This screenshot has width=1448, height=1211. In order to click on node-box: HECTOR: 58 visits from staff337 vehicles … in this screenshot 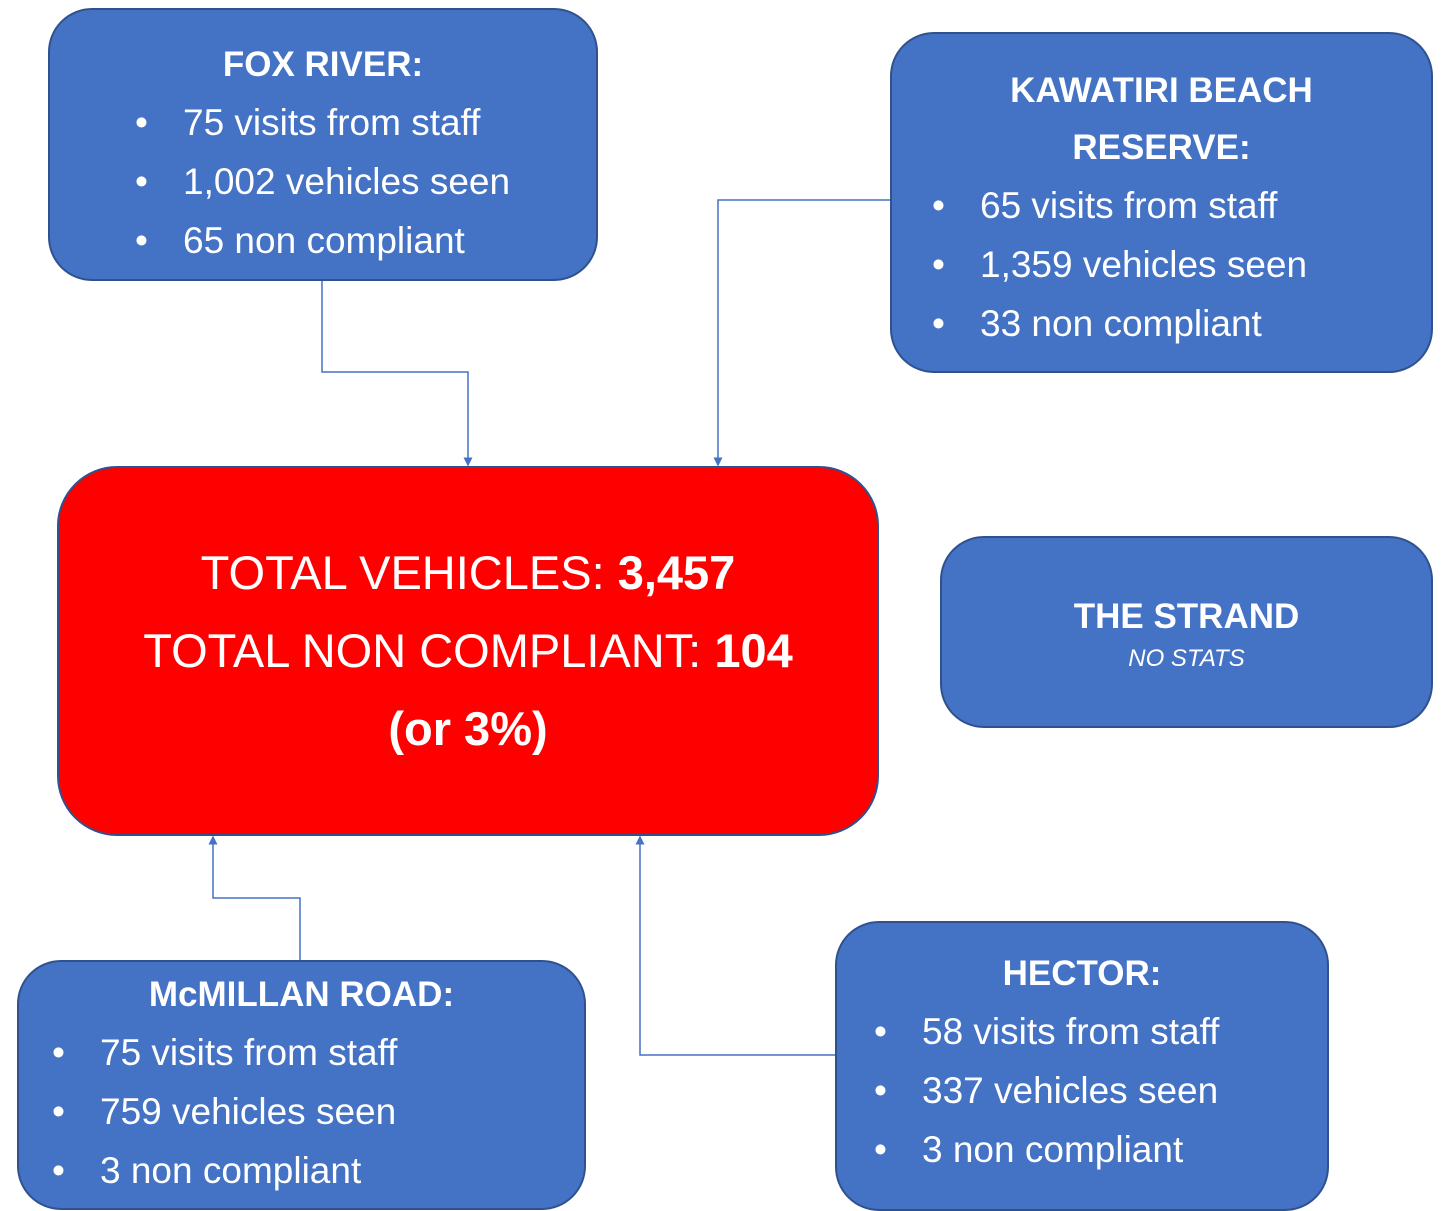, I will do `click(1082, 1066)`.